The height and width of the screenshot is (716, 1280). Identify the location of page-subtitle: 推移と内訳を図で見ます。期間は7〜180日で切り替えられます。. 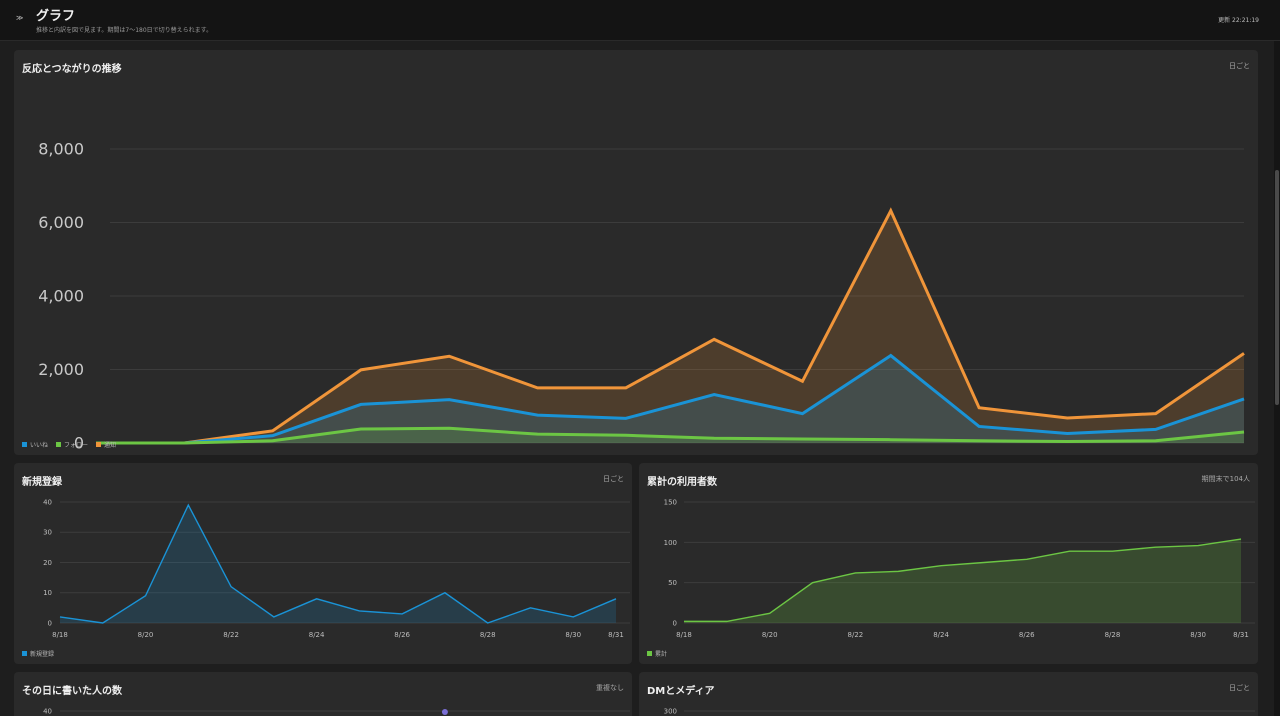
(124, 30).